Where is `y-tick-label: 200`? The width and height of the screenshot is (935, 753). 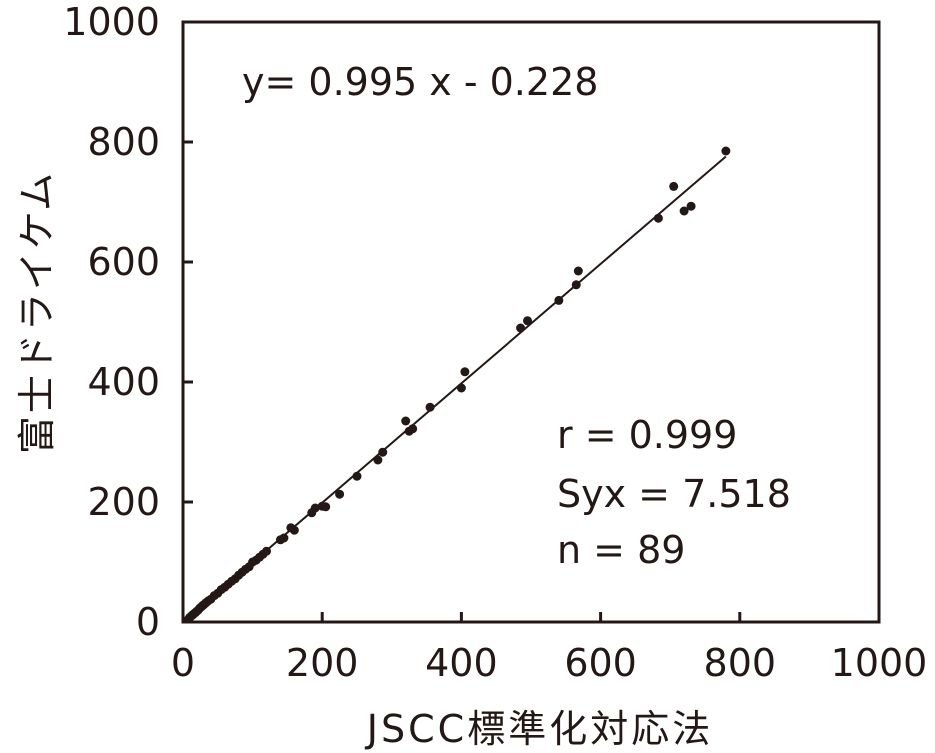
y-tick-label: 200 is located at coordinates (123, 502).